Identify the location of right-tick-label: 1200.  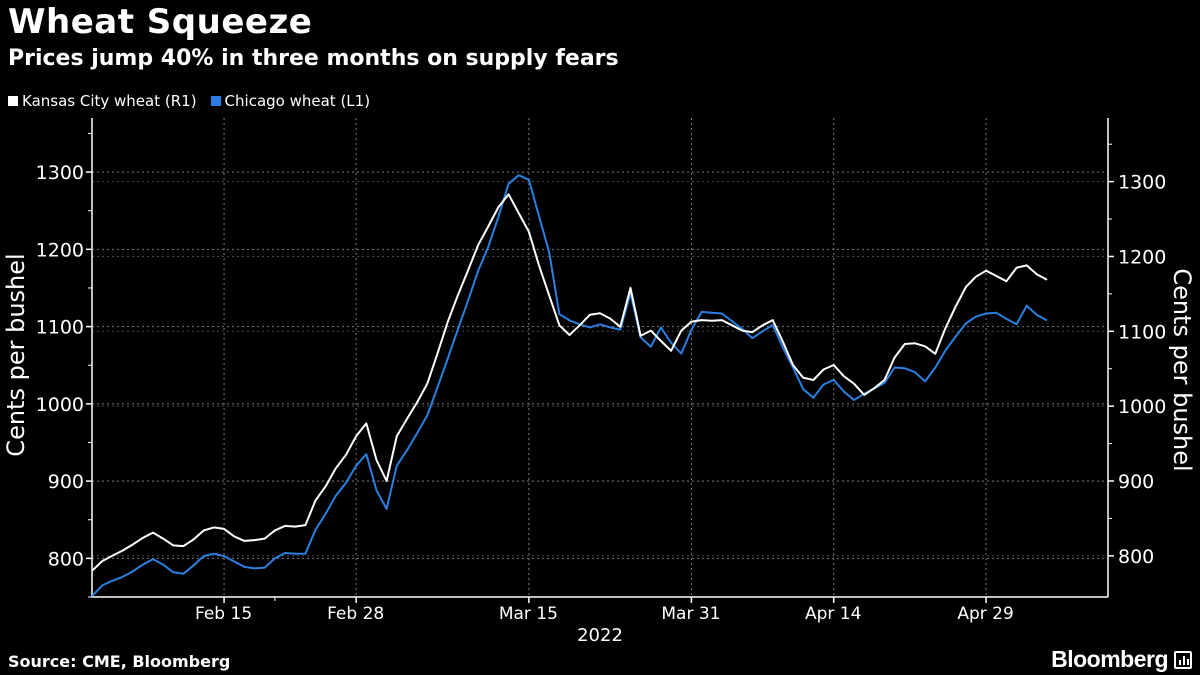
(1142, 257).